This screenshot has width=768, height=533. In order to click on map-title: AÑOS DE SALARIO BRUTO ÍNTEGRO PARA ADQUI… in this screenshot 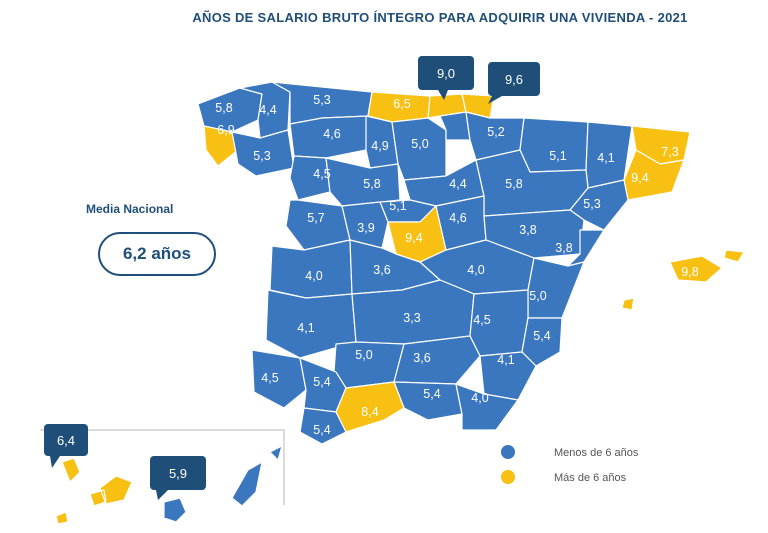, I will do `click(440, 17)`.